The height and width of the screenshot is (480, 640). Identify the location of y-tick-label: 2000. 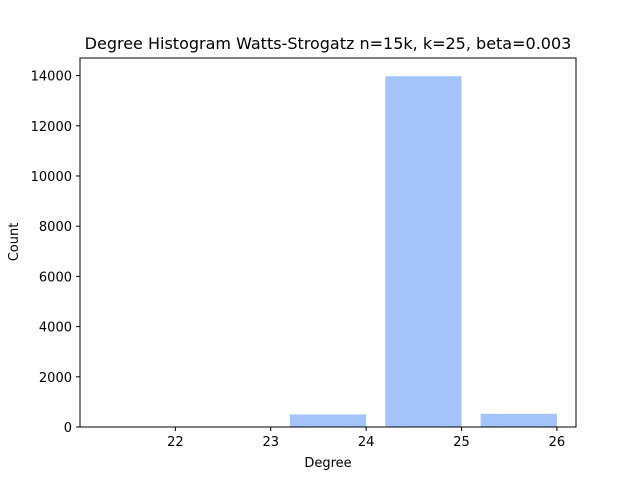
(55, 378).